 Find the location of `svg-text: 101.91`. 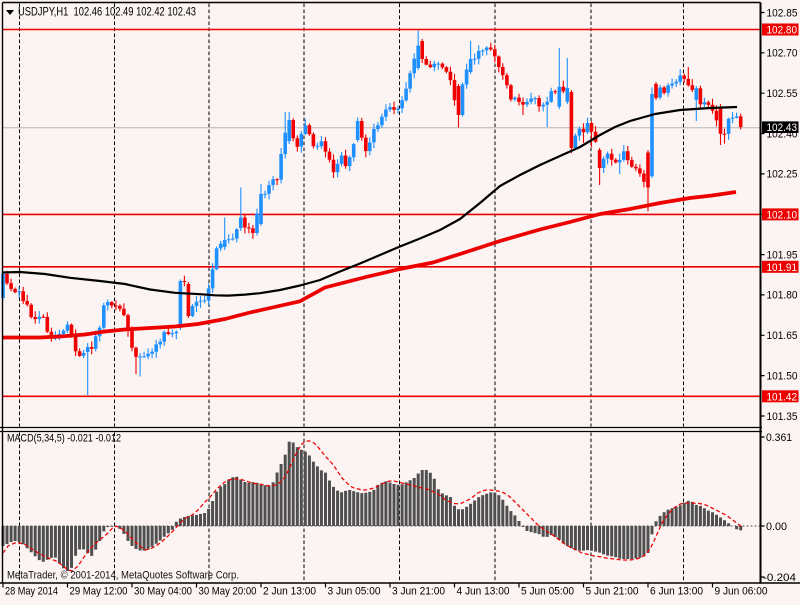

svg-text: 101.91 is located at coordinates (782, 268).